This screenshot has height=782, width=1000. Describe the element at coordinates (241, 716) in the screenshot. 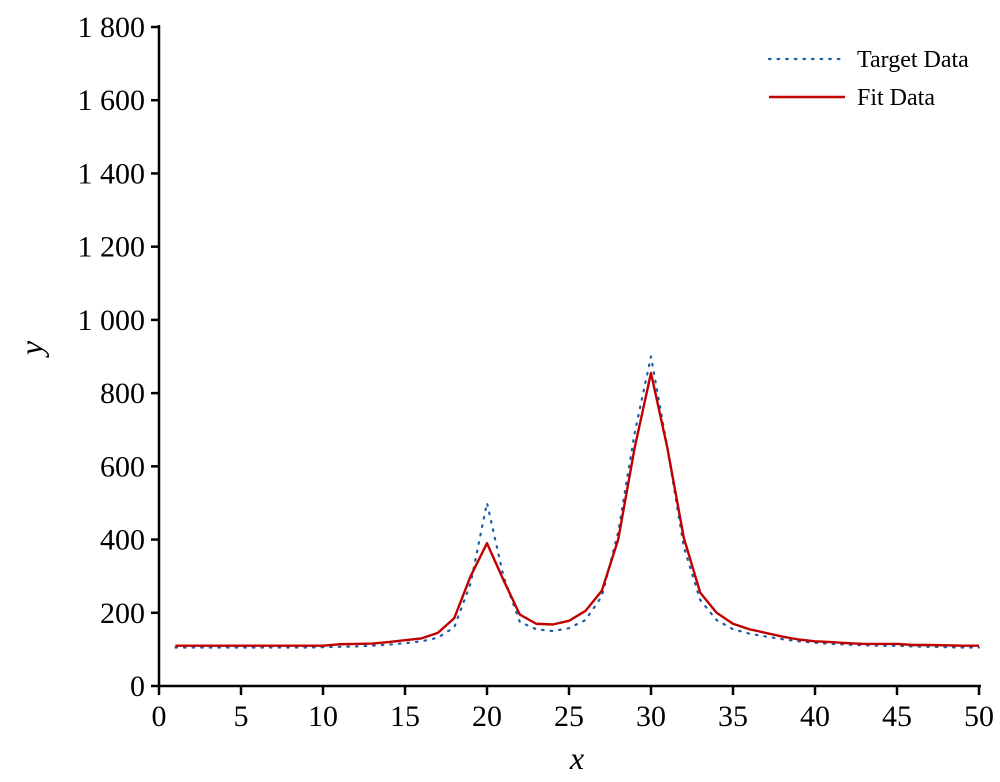

I see `x-tick-label: 5` at that location.